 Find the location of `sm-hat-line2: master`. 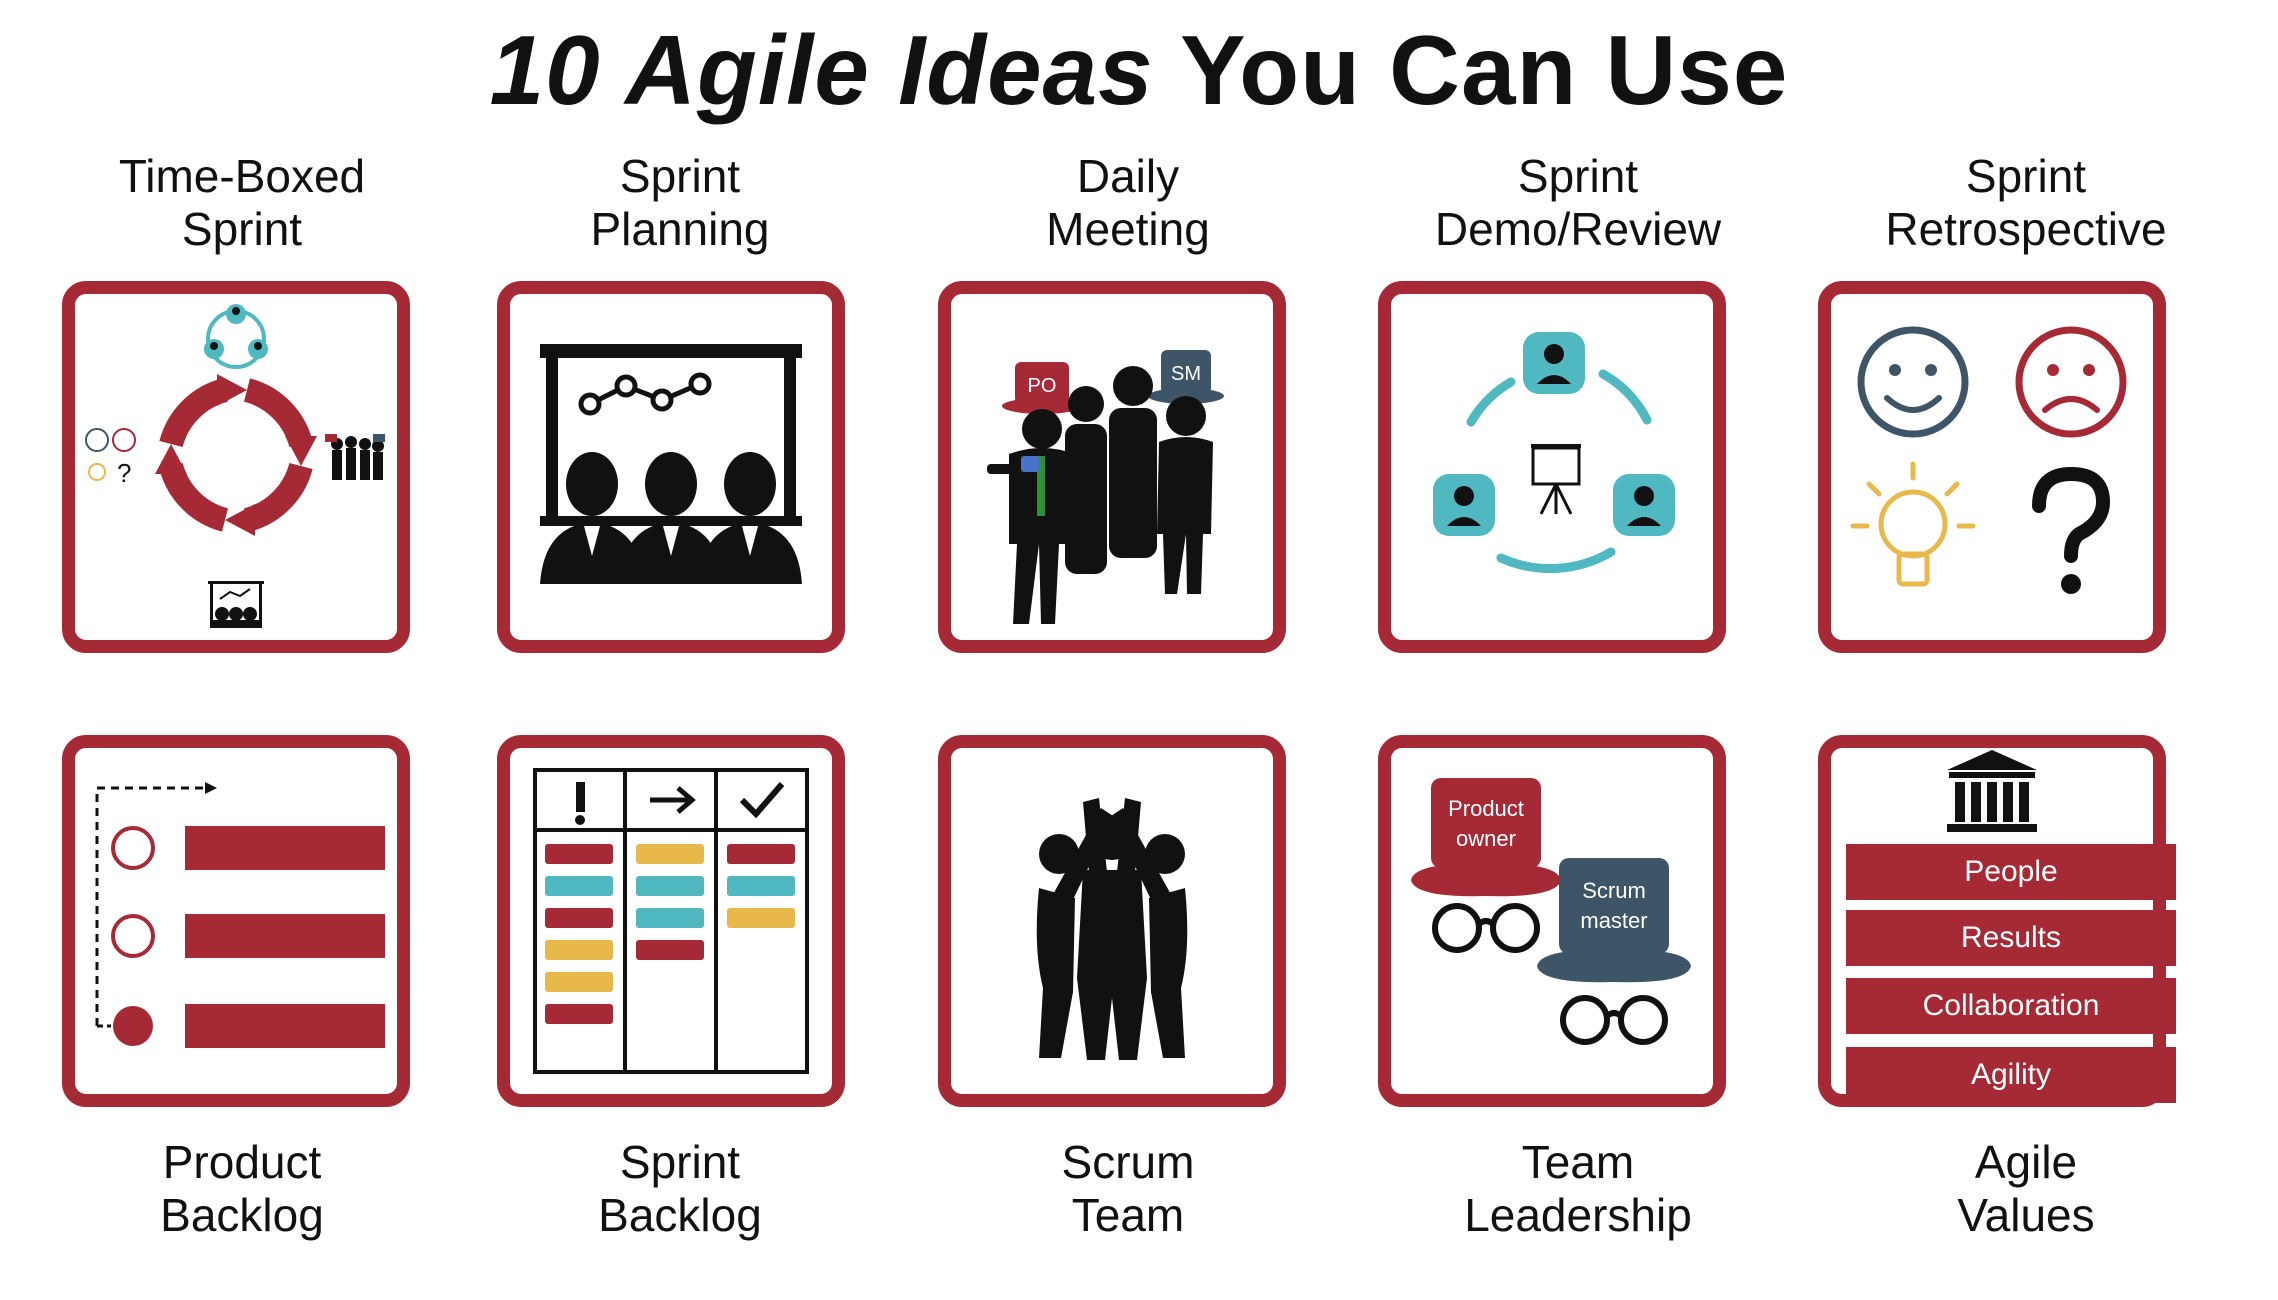

sm-hat-line2: master is located at coordinates (1613, 920).